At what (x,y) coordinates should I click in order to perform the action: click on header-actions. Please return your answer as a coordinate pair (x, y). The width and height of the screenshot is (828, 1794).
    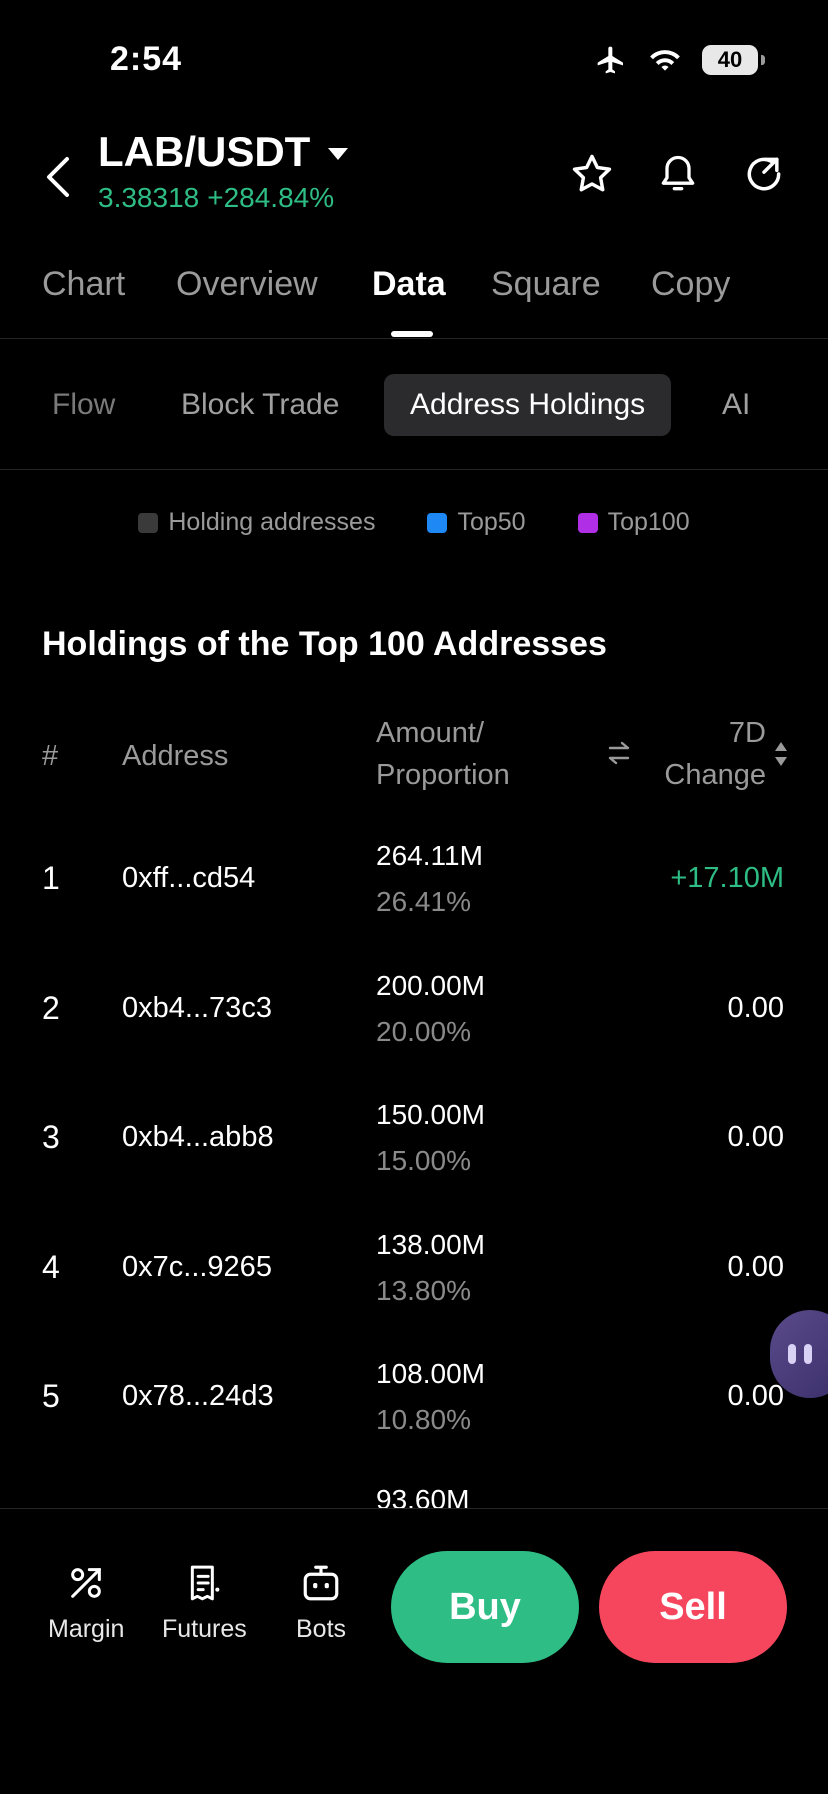
    Looking at the image, I should click on (678, 174).